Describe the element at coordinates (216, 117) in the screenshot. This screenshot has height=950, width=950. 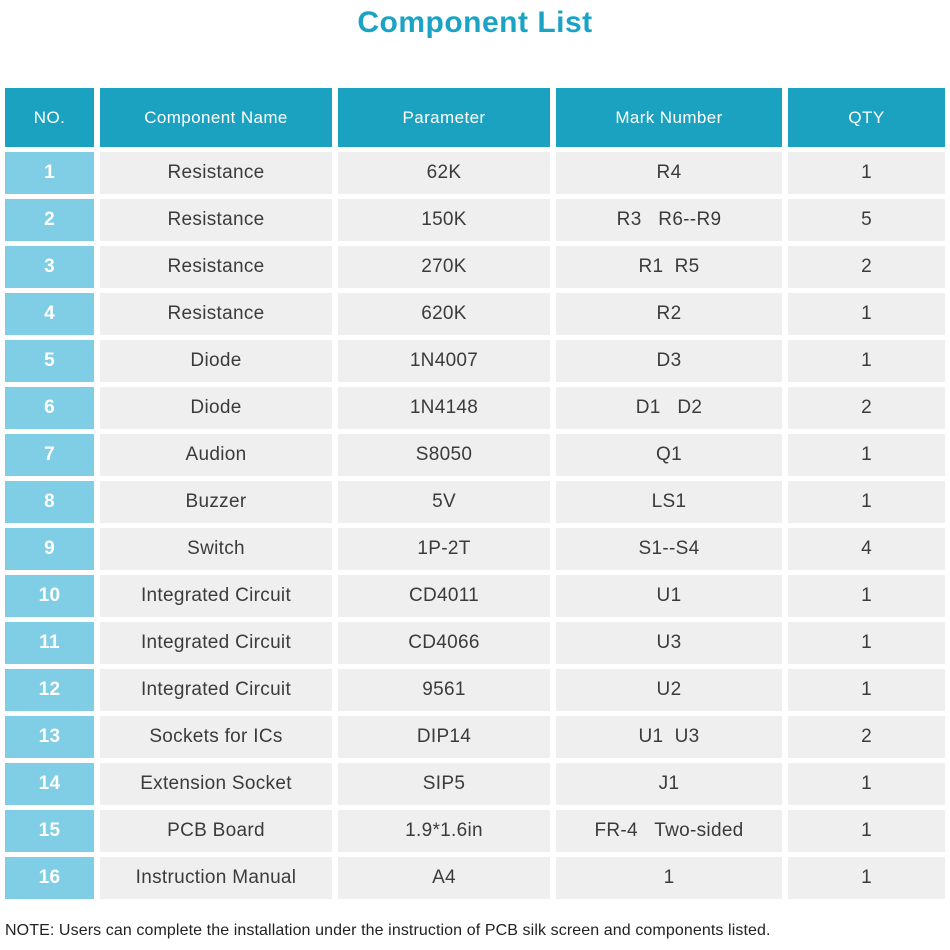
I see `table-header-cell: Component Name` at that location.